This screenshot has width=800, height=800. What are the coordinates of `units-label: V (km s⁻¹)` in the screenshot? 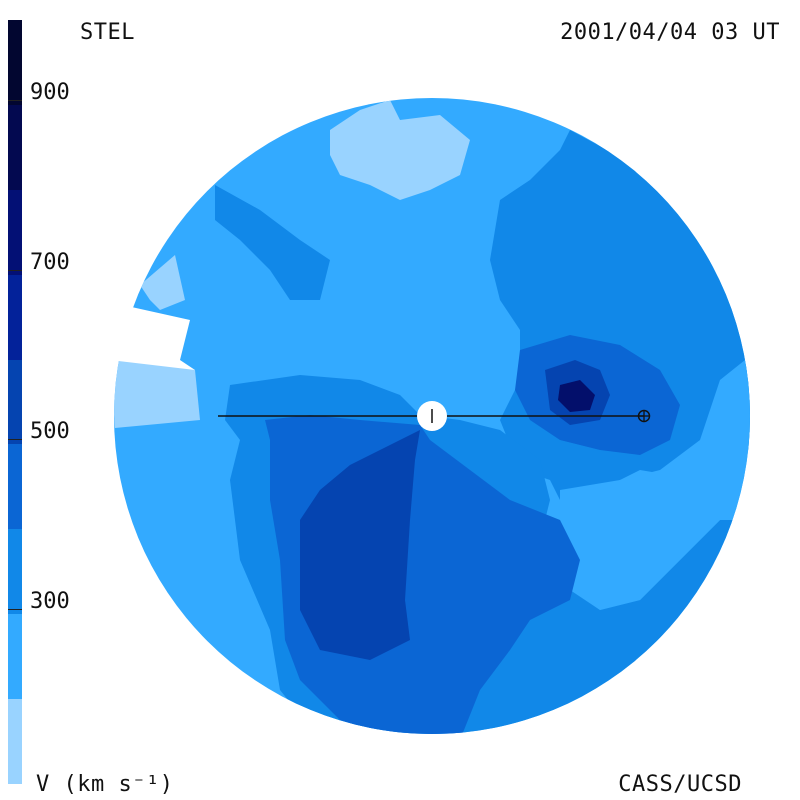 It's located at (105, 784).